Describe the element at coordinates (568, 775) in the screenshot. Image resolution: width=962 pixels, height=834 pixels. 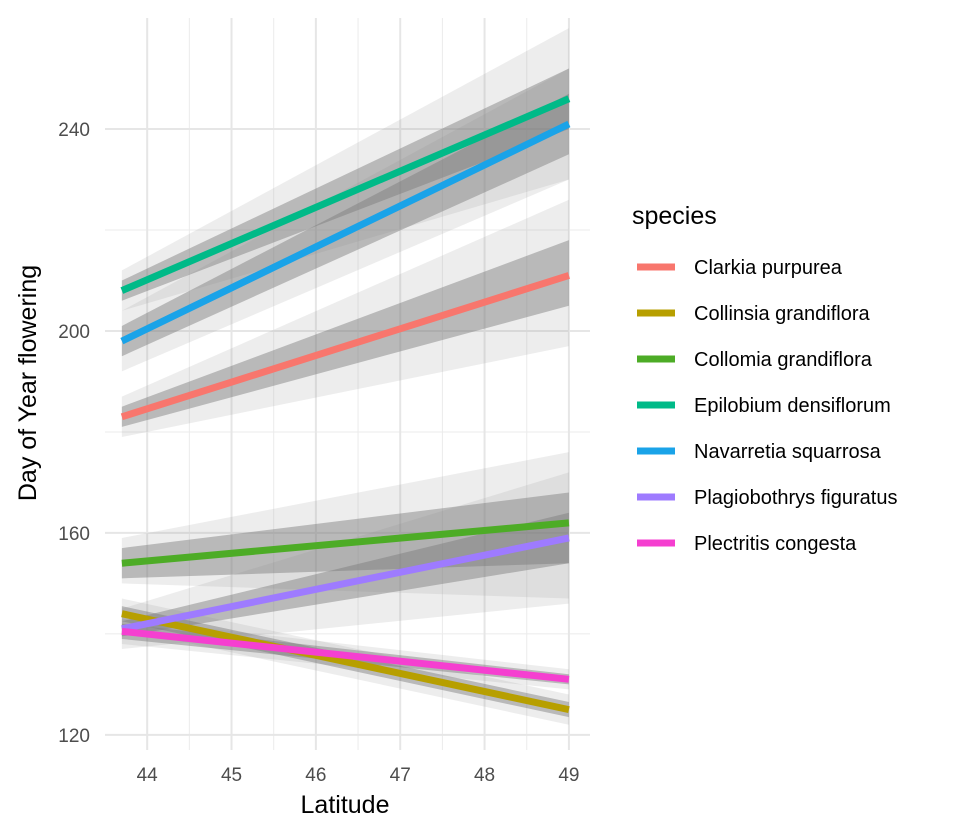
I see `x-tick-label: 49` at that location.